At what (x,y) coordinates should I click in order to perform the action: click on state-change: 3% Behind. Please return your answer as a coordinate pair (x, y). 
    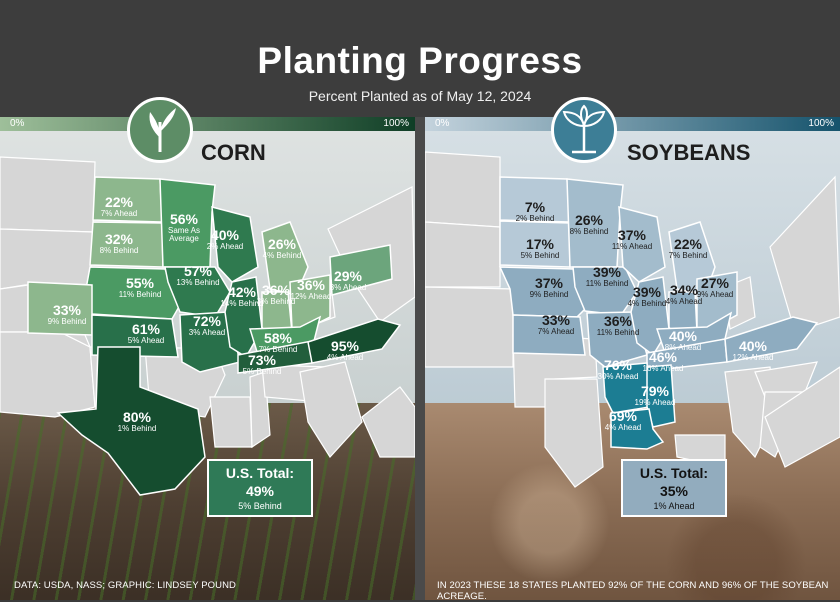
    Looking at the image, I should click on (276, 301).